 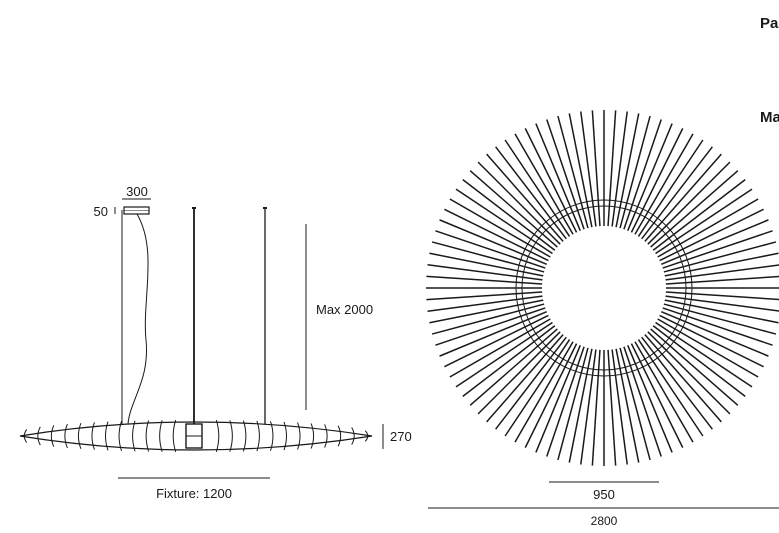 What do you see at coordinates (604, 494) in the screenshot?
I see `inner-diameter-label: 950` at bounding box center [604, 494].